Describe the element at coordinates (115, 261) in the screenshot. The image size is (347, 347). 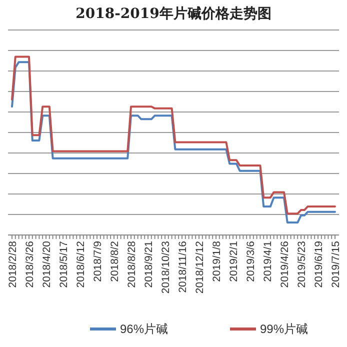
I see `x-tick-label: 2018/8/2` at that location.